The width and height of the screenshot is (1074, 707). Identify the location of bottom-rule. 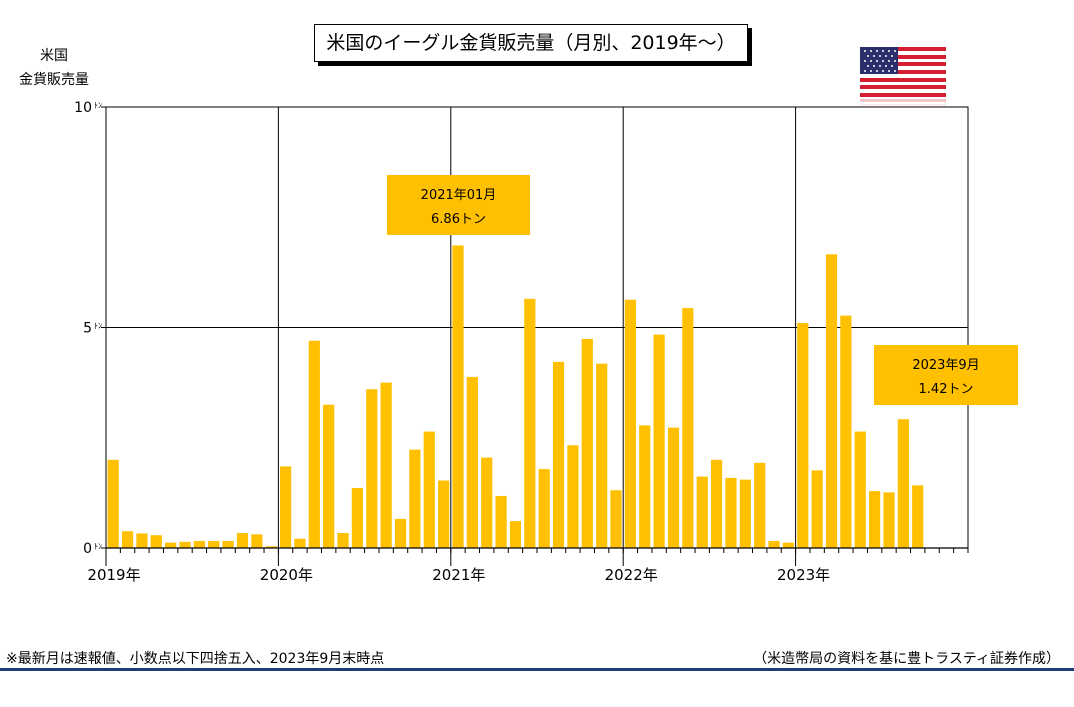
(537, 669).